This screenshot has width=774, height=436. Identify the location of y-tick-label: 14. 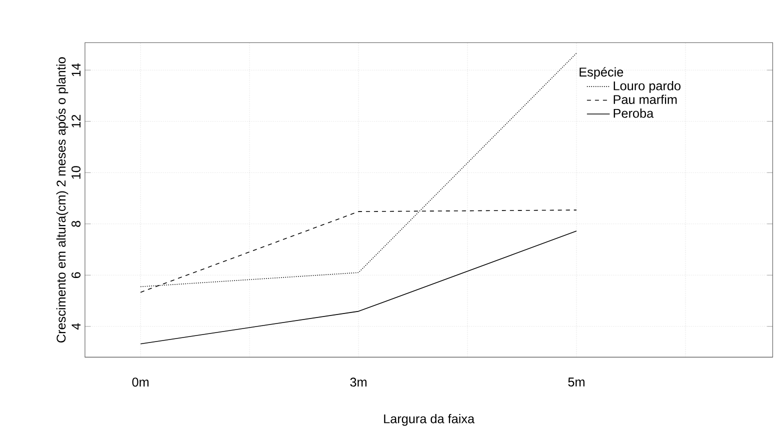
(76, 69).